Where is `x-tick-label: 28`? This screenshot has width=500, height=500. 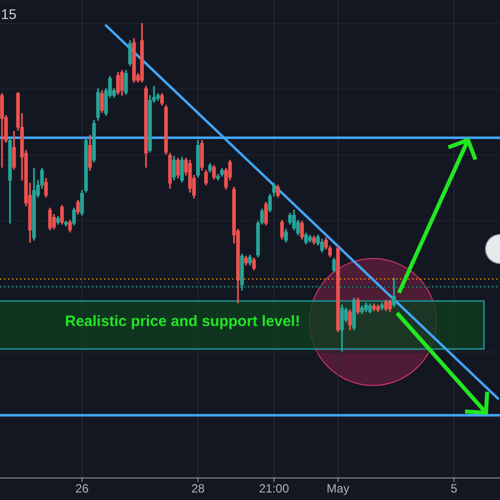 x-tick-label: 28 is located at coordinates (198, 489).